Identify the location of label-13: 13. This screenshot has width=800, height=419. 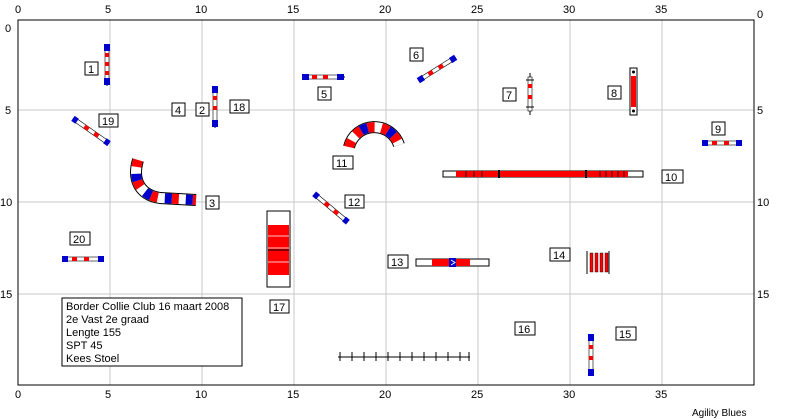
(397, 263).